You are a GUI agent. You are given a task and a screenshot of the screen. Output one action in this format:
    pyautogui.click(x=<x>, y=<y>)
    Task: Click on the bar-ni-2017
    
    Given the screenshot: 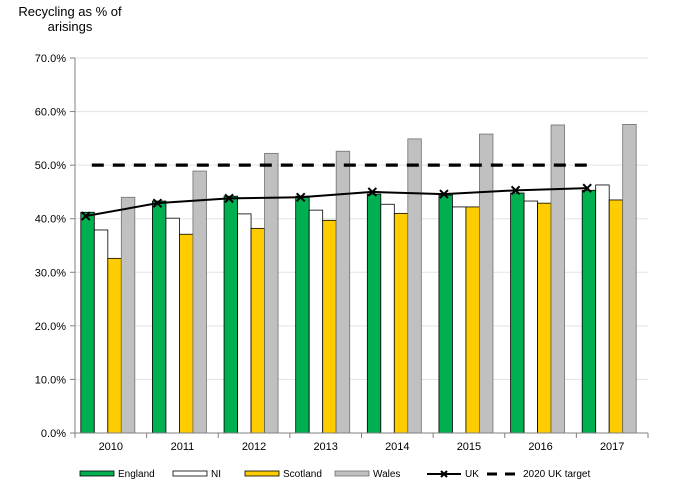 What is the action you would take?
    pyautogui.click(x=602, y=309)
    